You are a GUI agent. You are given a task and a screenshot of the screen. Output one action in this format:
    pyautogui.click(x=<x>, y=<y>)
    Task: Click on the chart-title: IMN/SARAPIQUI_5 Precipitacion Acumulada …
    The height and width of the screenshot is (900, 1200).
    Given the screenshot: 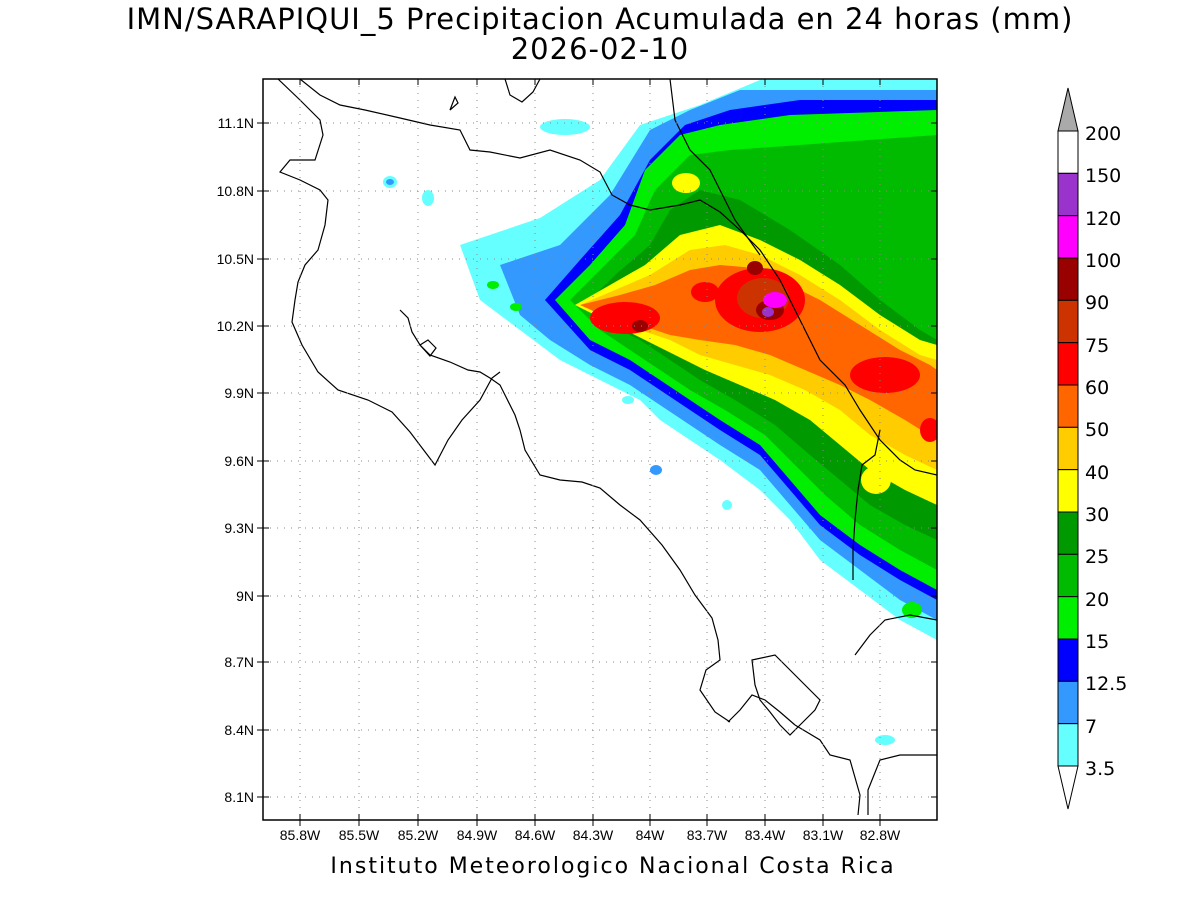 What is the action you would take?
    pyautogui.click(x=600, y=19)
    